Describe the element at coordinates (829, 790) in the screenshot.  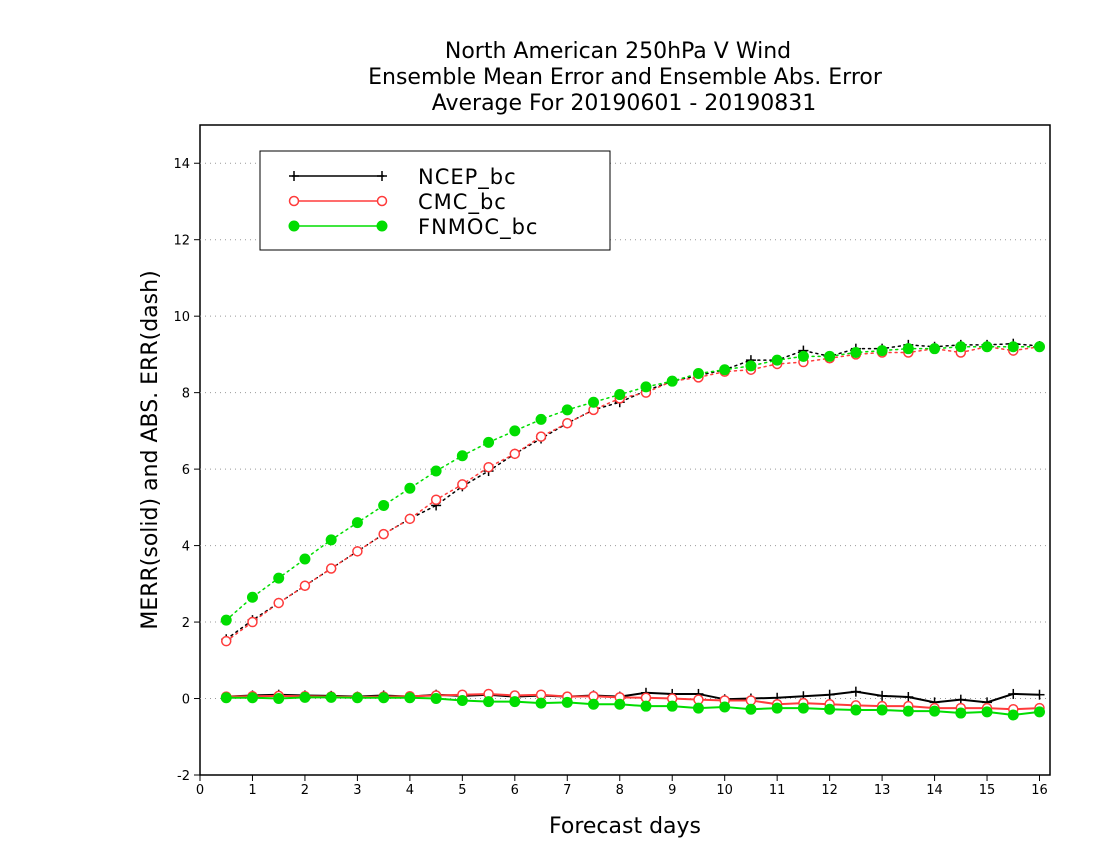
I see `x-tick-label: 12` at that location.